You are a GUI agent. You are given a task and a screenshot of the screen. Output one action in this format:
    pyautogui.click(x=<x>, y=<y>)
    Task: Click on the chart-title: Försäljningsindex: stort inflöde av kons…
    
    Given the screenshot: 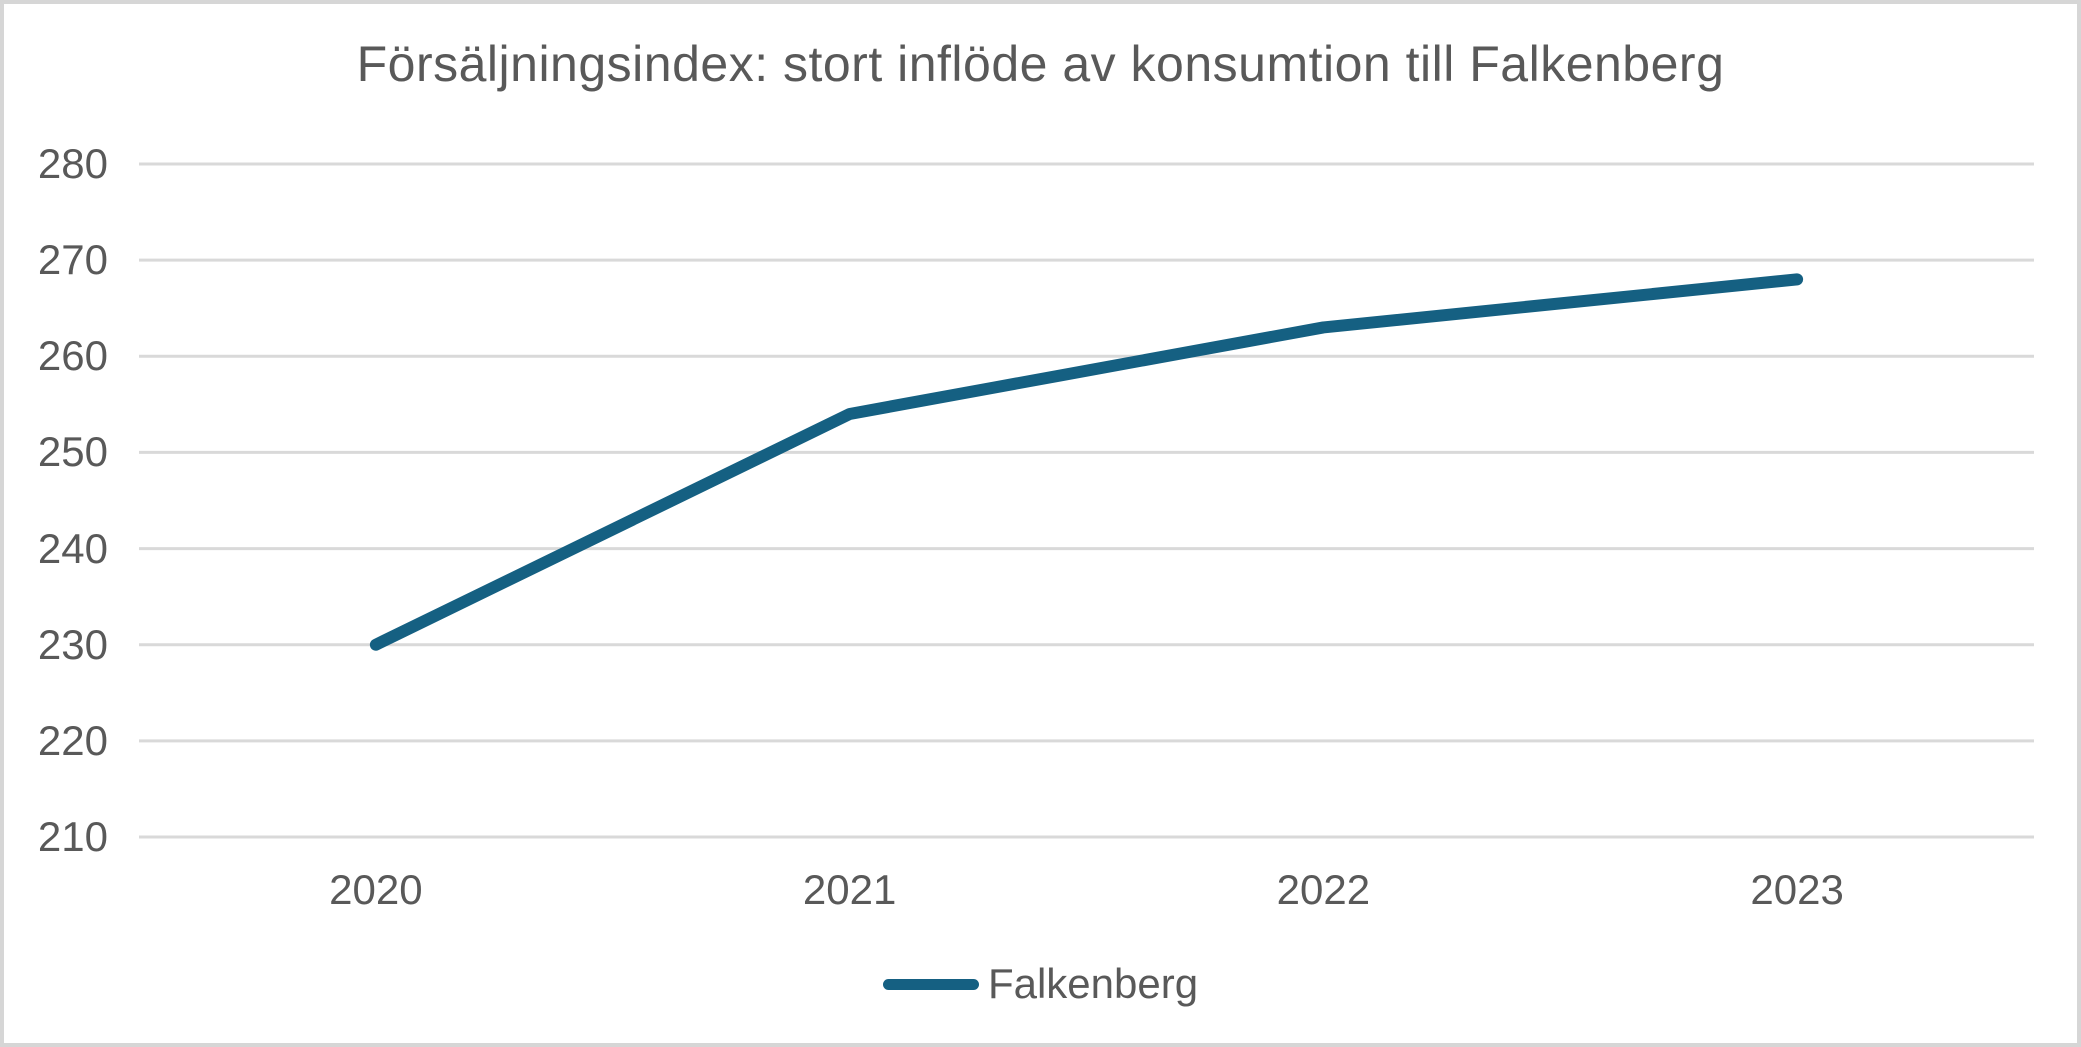 What is the action you would take?
    pyautogui.click(x=1040, y=64)
    